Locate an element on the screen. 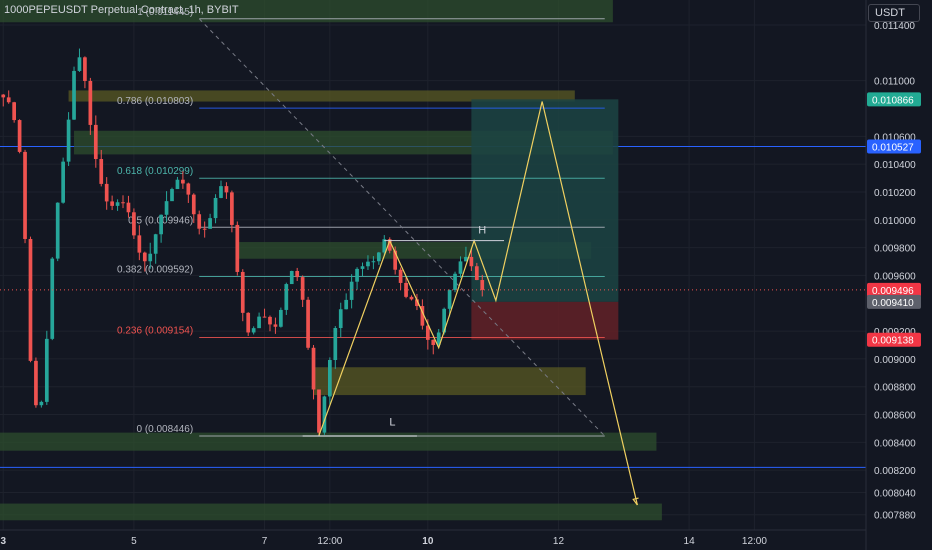  y-tick-label: 0.009600 is located at coordinates (895, 276).